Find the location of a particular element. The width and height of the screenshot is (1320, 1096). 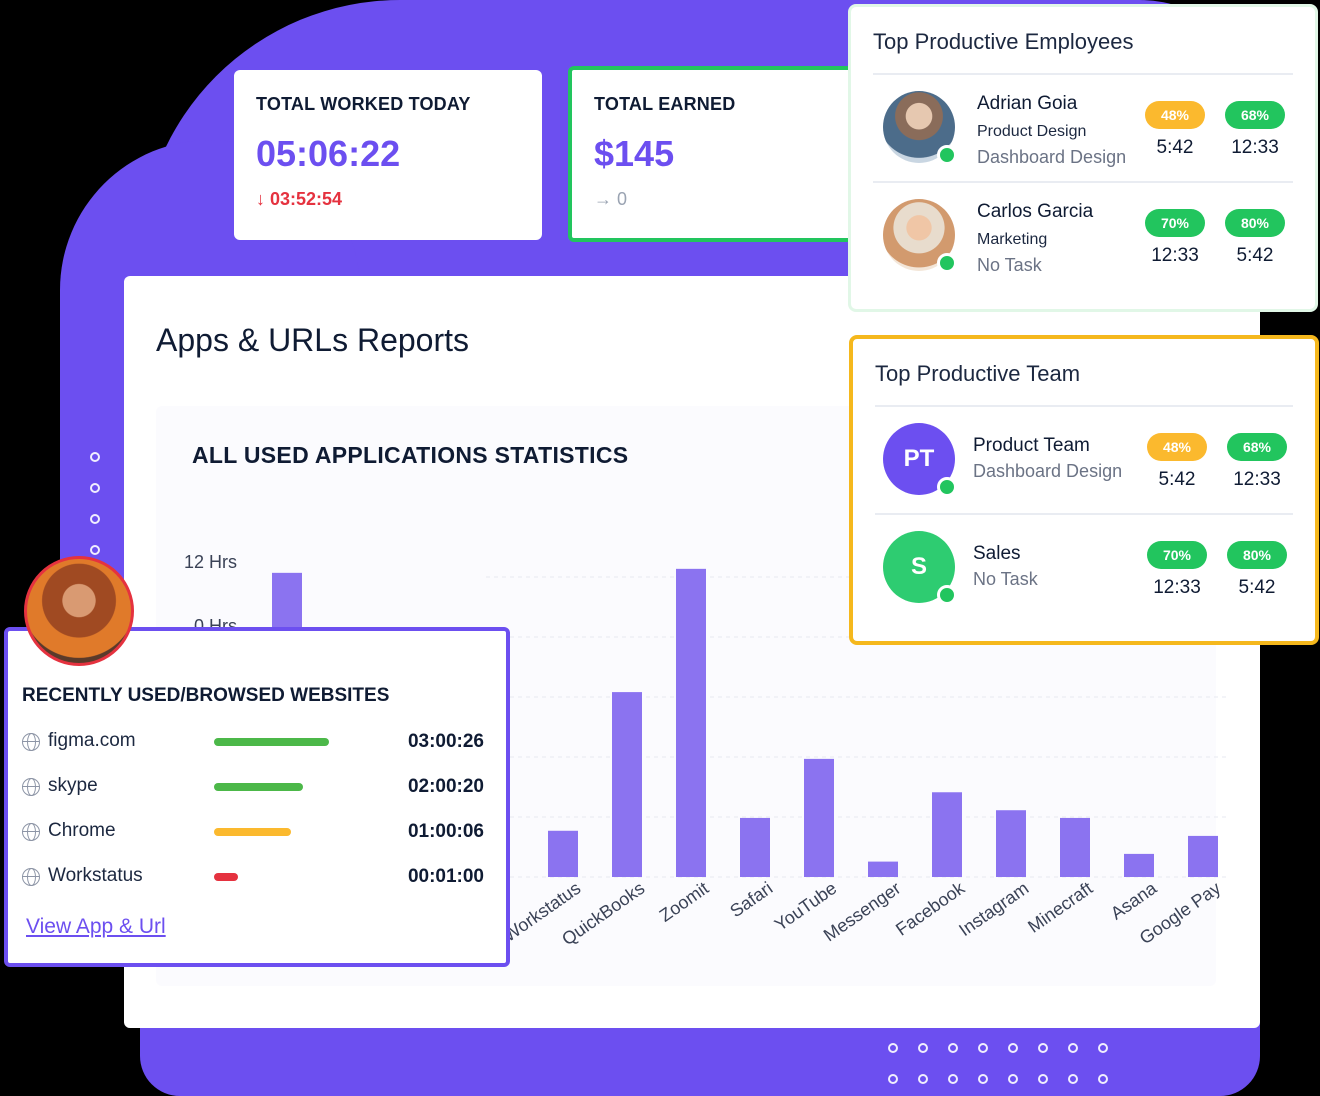

recent-websites-title: RECENTLY USED/BROWSED WEBSITES is located at coordinates (206, 695).